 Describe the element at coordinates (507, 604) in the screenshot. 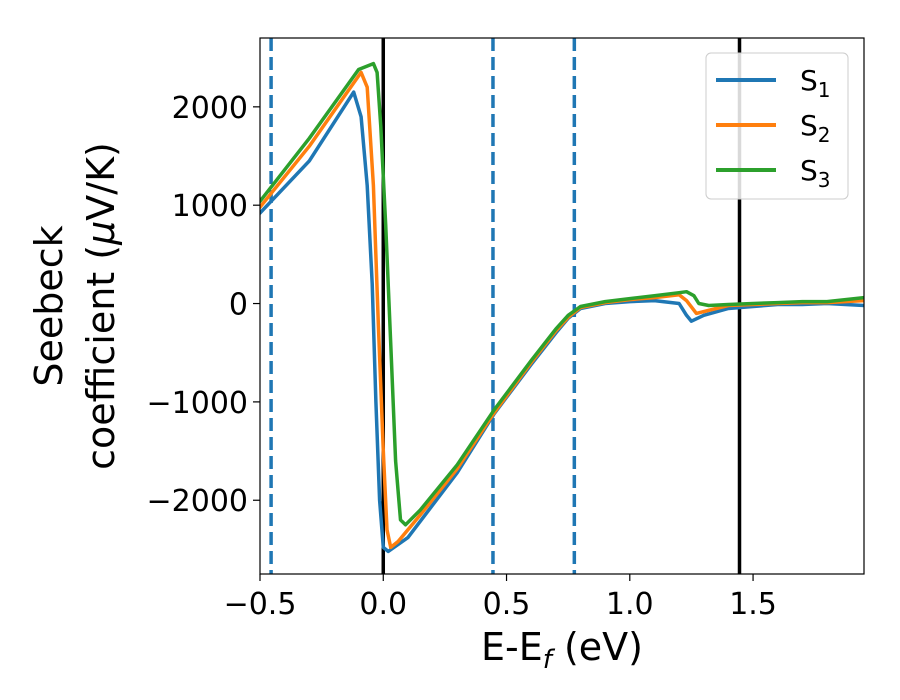

I see `x-tick-label: 0.5` at that location.